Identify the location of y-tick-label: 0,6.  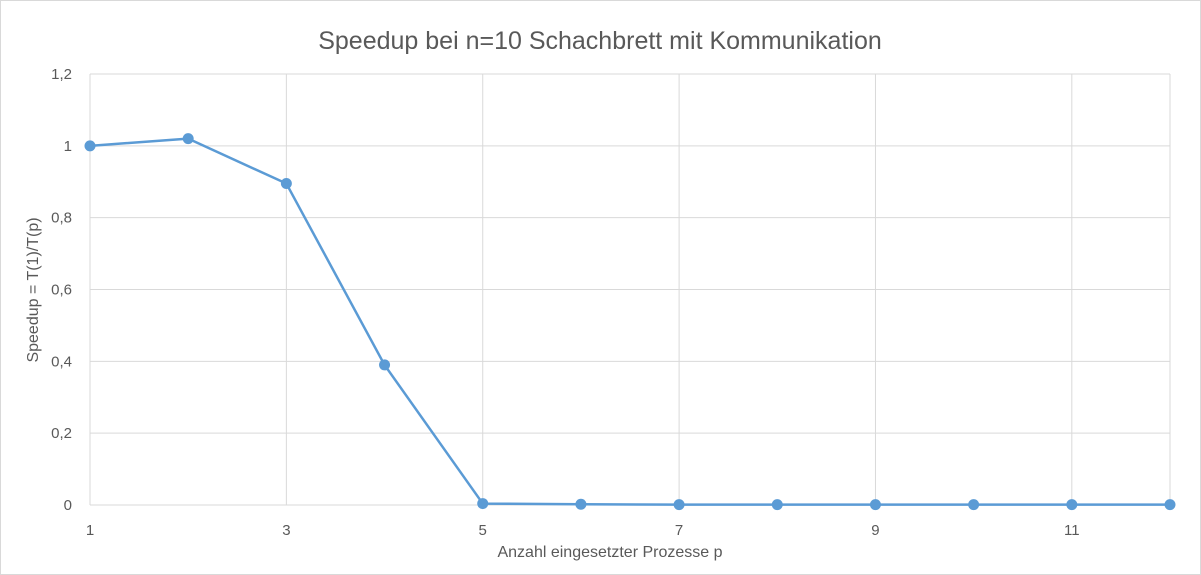
(61, 290).